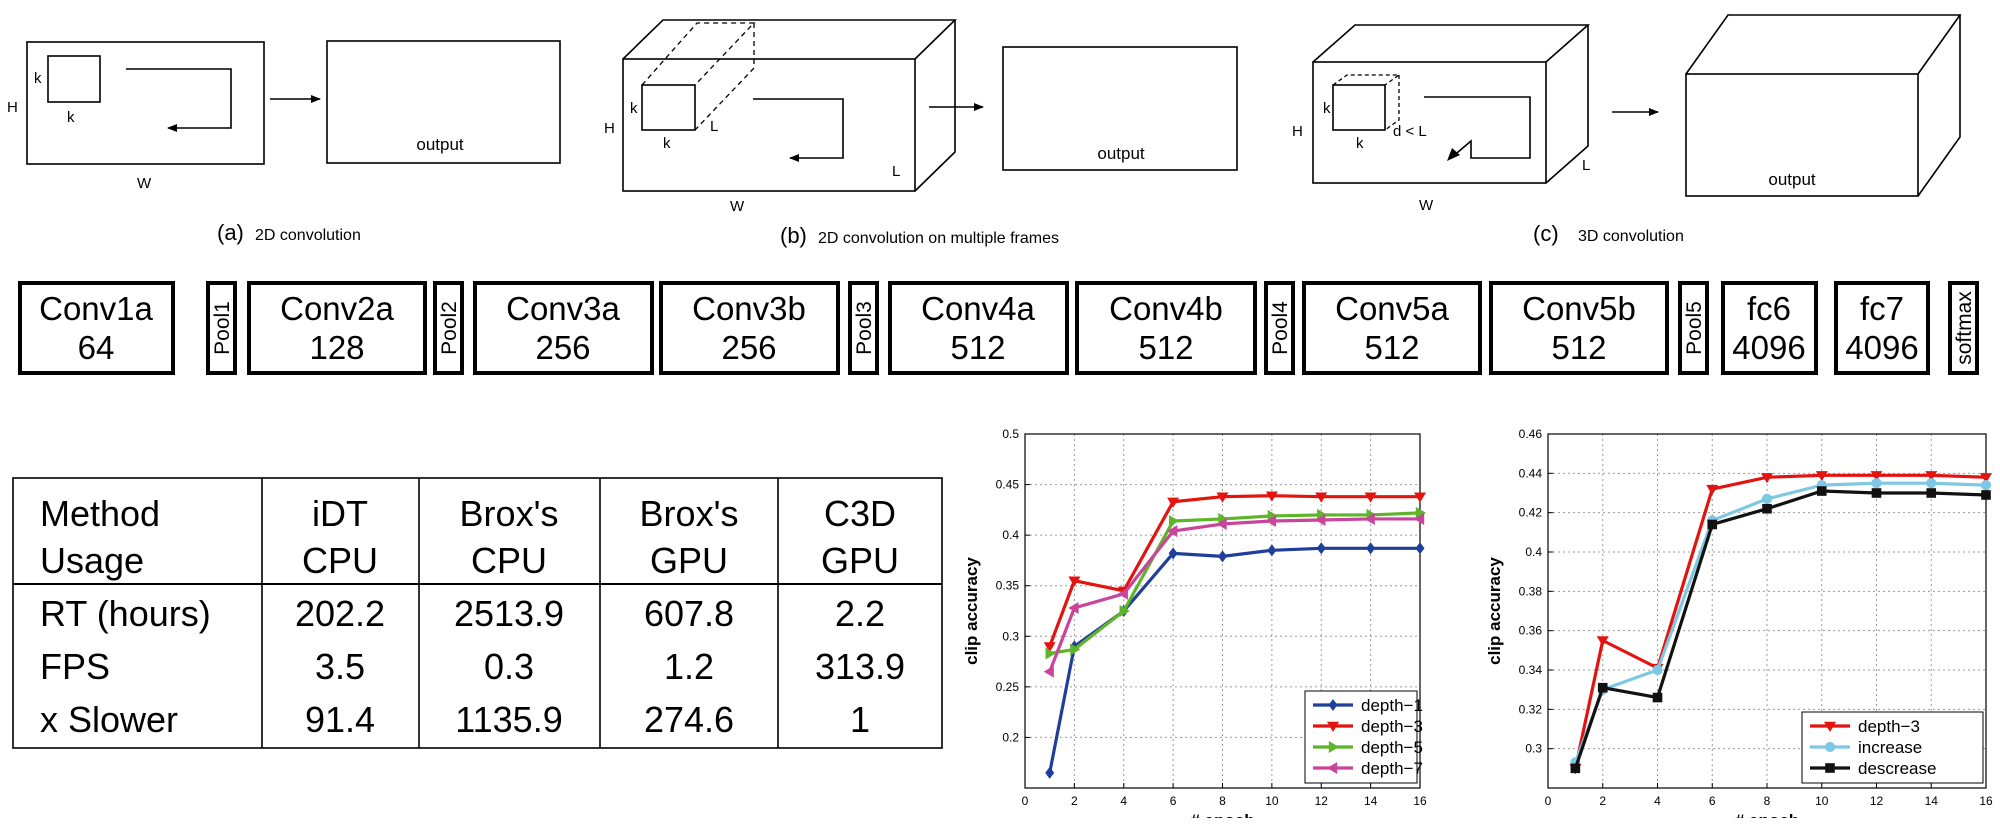 This screenshot has width=2000, height=824. What do you see at coordinates (509, 613) in the screenshot?
I see `cell-value: 2513.9` at bounding box center [509, 613].